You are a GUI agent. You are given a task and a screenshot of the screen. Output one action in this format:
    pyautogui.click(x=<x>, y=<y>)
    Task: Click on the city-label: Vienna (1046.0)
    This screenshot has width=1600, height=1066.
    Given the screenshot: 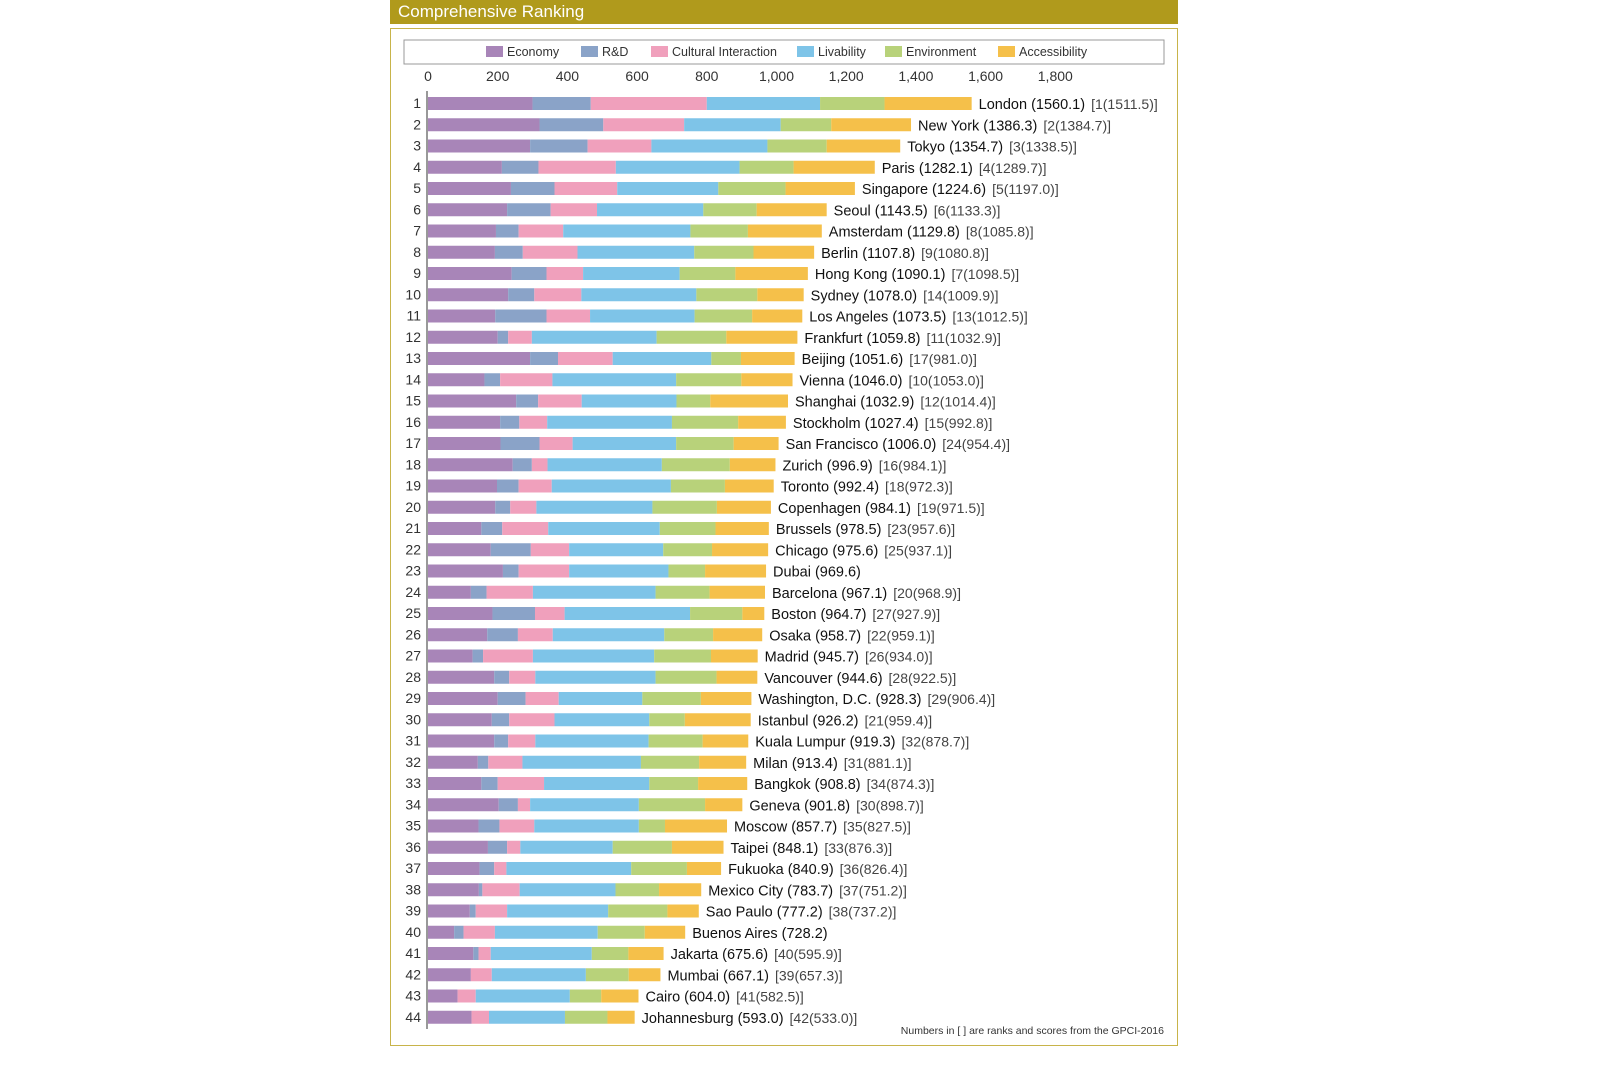 What is the action you would take?
    pyautogui.click(x=851, y=381)
    